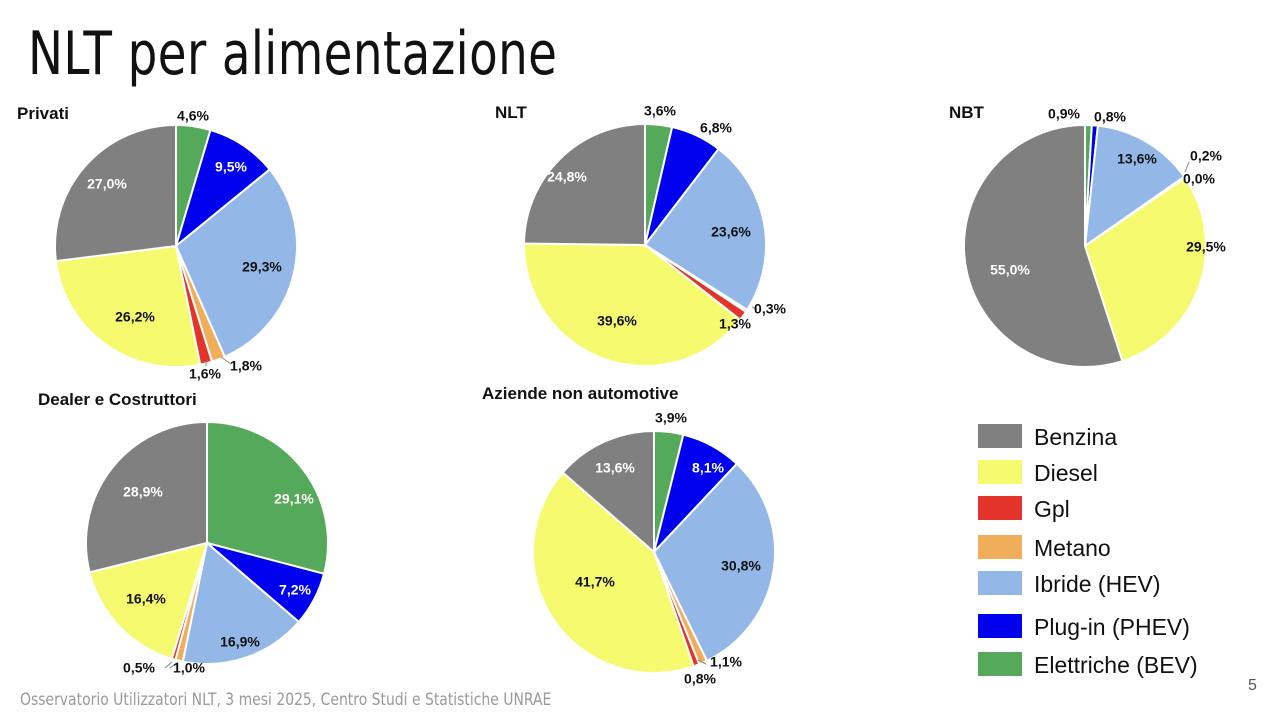  What do you see at coordinates (716, 128) in the screenshot?
I see `pie-data-label: 6,8%` at bounding box center [716, 128].